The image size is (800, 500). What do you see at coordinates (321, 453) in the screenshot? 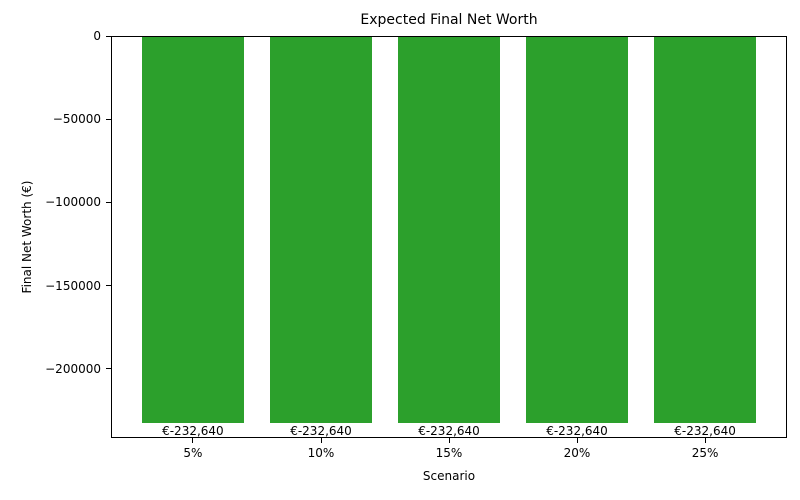
I see `x-tick-label: 10%` at bounding box center [321, 453].